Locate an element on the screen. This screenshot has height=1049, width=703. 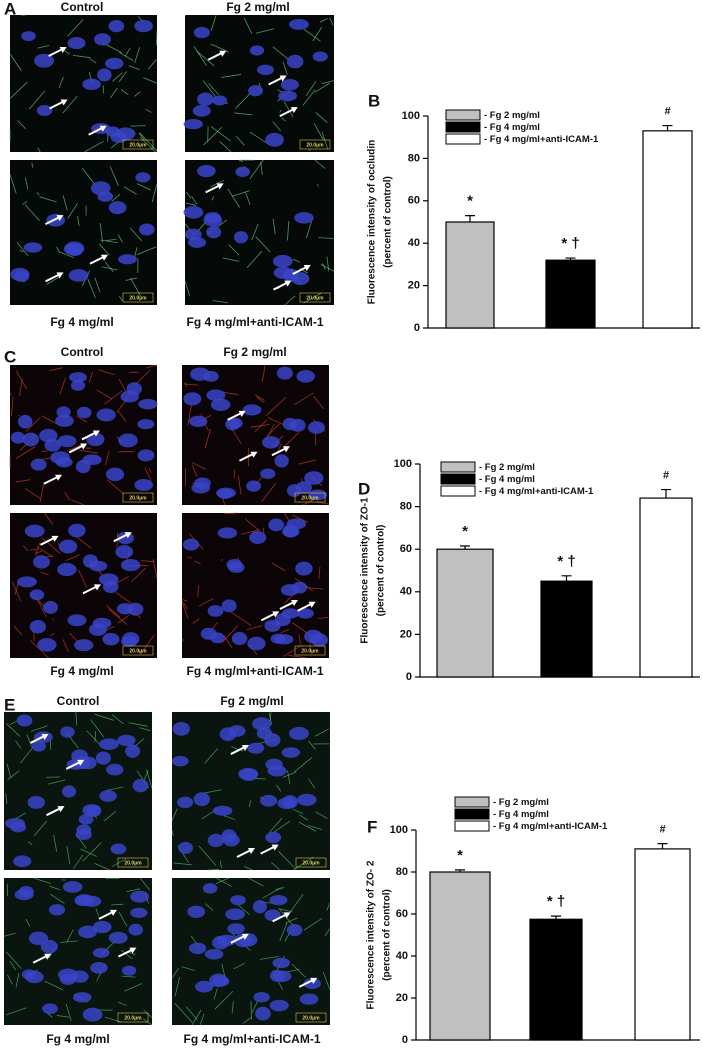
legend-label: - Fg 4 mg/ml is located at coordinates (507, 479).